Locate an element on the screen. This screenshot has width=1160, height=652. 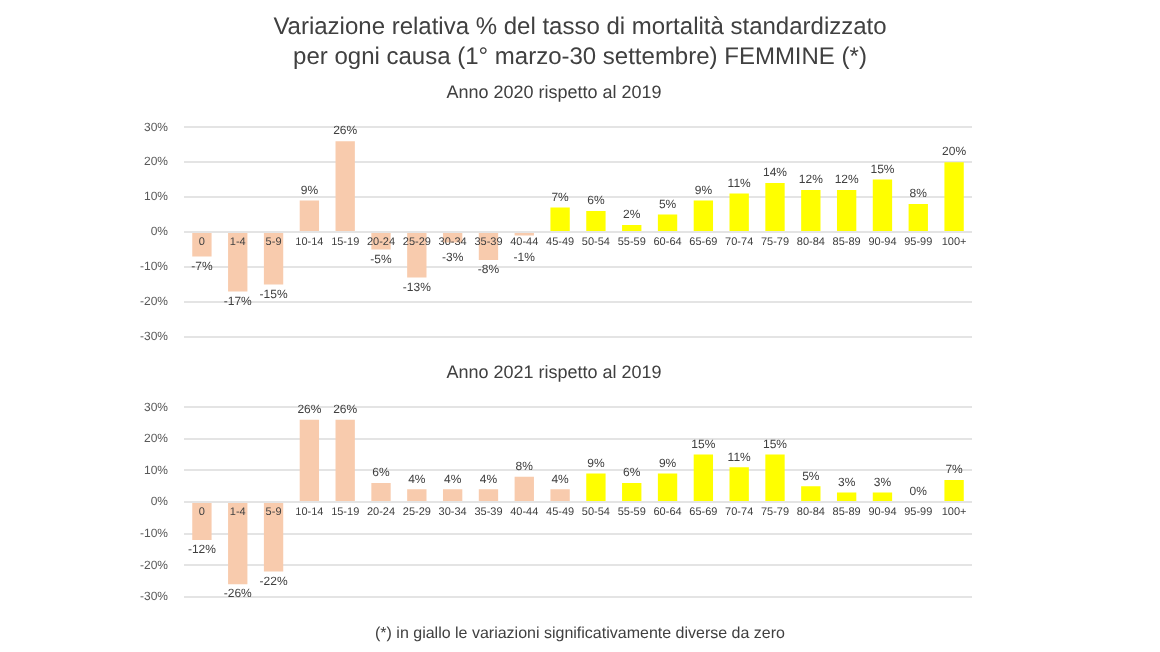
text: (*) in giallo le variazioni significativamente diverse da zero is located at coordinates (580, 633).